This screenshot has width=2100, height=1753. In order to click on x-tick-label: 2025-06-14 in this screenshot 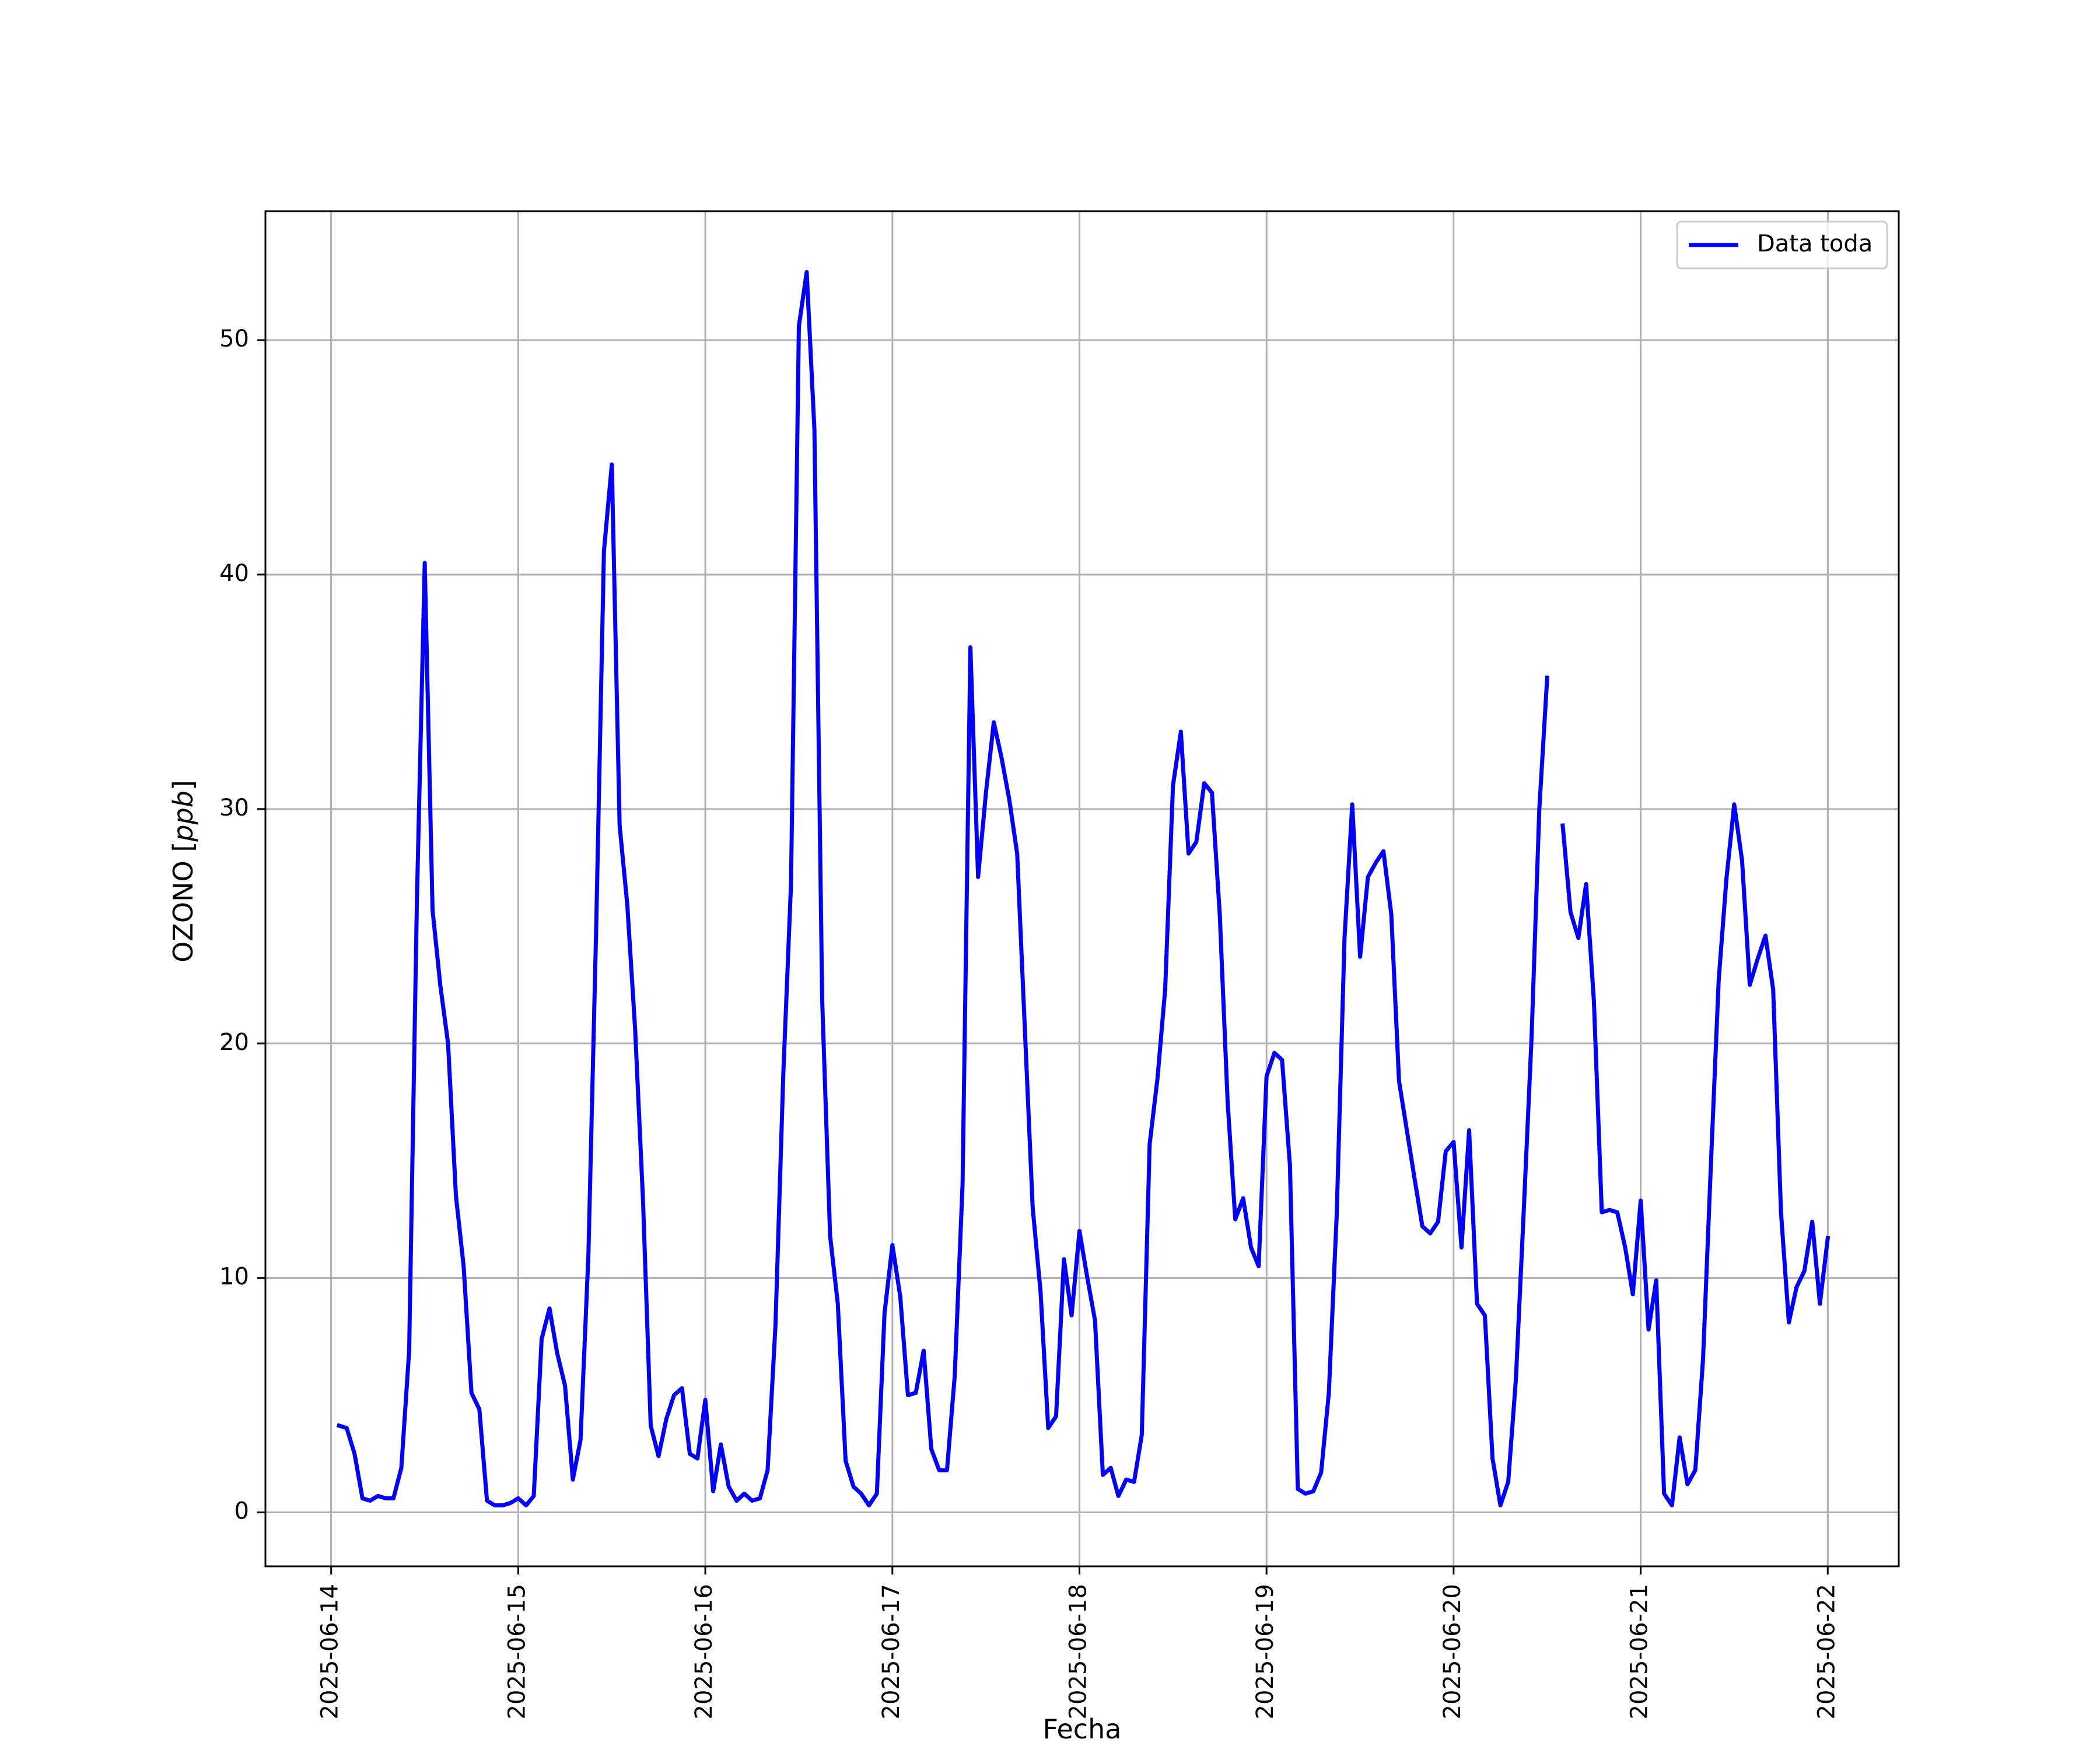, I will do `click(330, 1651)`.